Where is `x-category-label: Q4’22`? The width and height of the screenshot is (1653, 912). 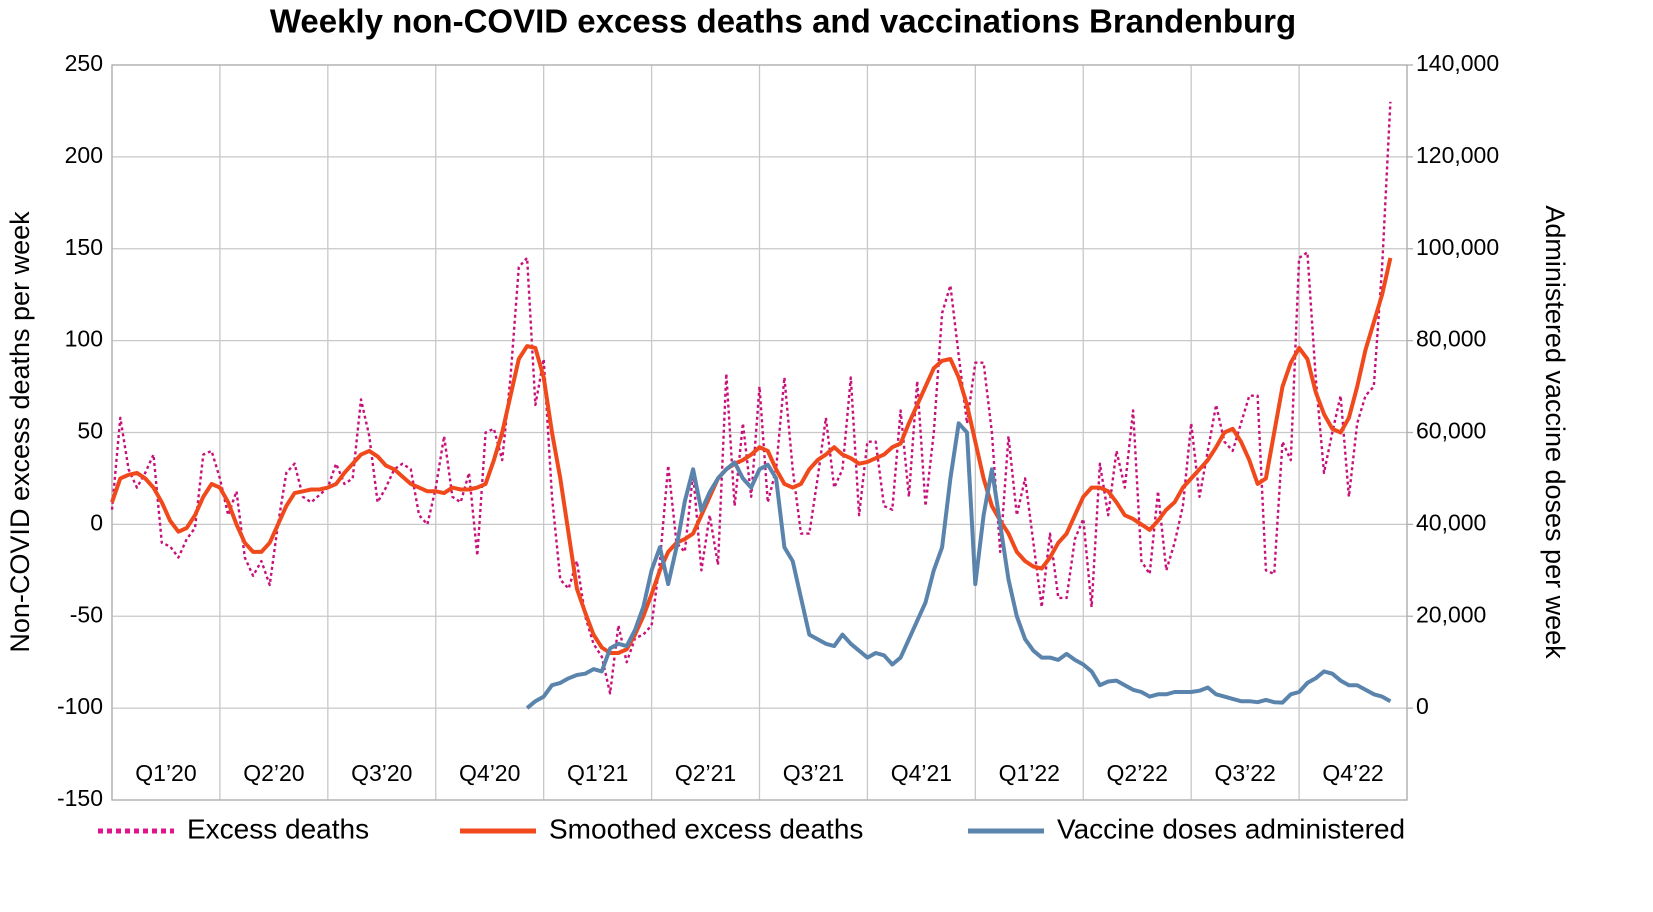
x-category-label: Q4’22 is located at coordinates (1352, 773).